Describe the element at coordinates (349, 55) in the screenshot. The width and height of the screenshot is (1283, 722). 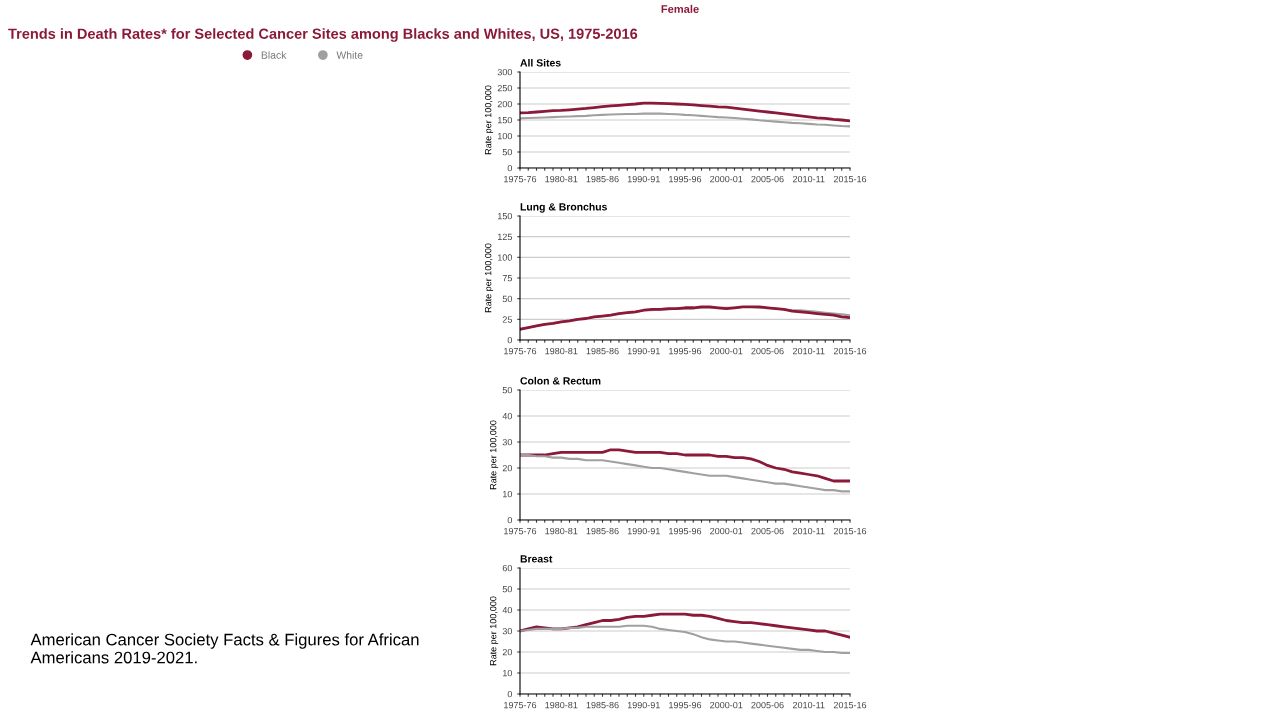
I see `legend-label: White` at that location.